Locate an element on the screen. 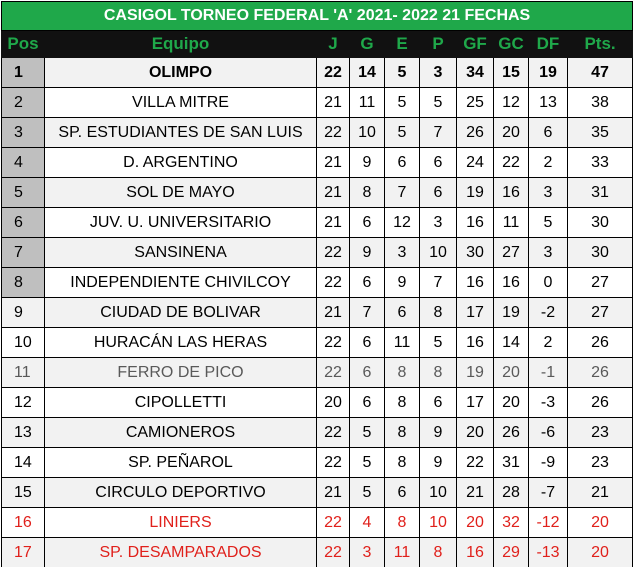  cell-team: CIPOLLETTI is located at coordinates (180, 402).